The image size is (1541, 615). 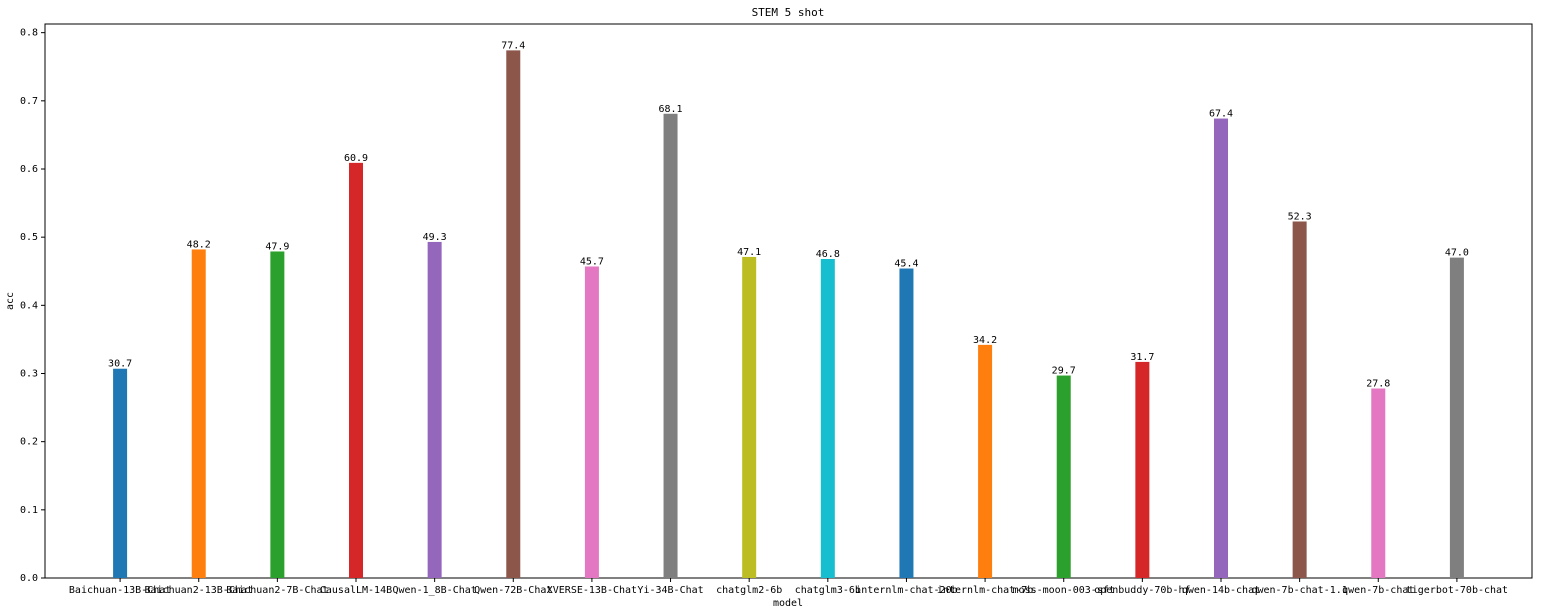 What do you see at coordinates (1378, 590) in the screenshot?
I see `x-tick-label: qwen-7b-chat` at bounding box center [1378, 590].